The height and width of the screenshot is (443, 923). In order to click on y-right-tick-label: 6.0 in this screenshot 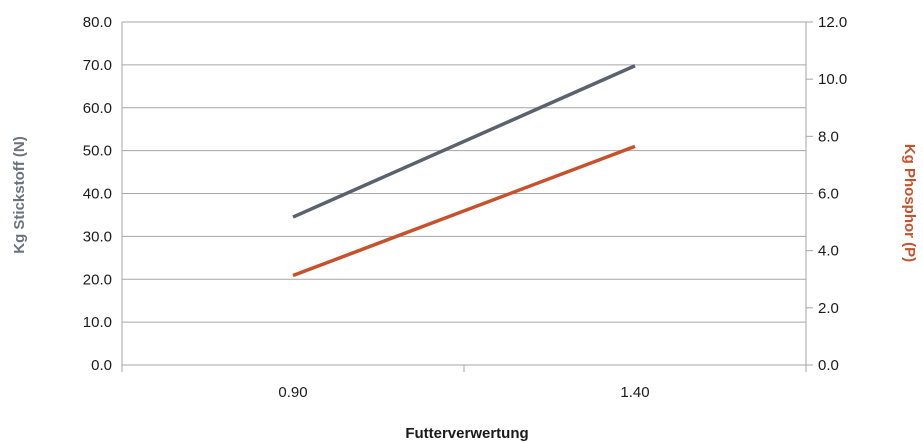, I will do `click(828, 194)`.